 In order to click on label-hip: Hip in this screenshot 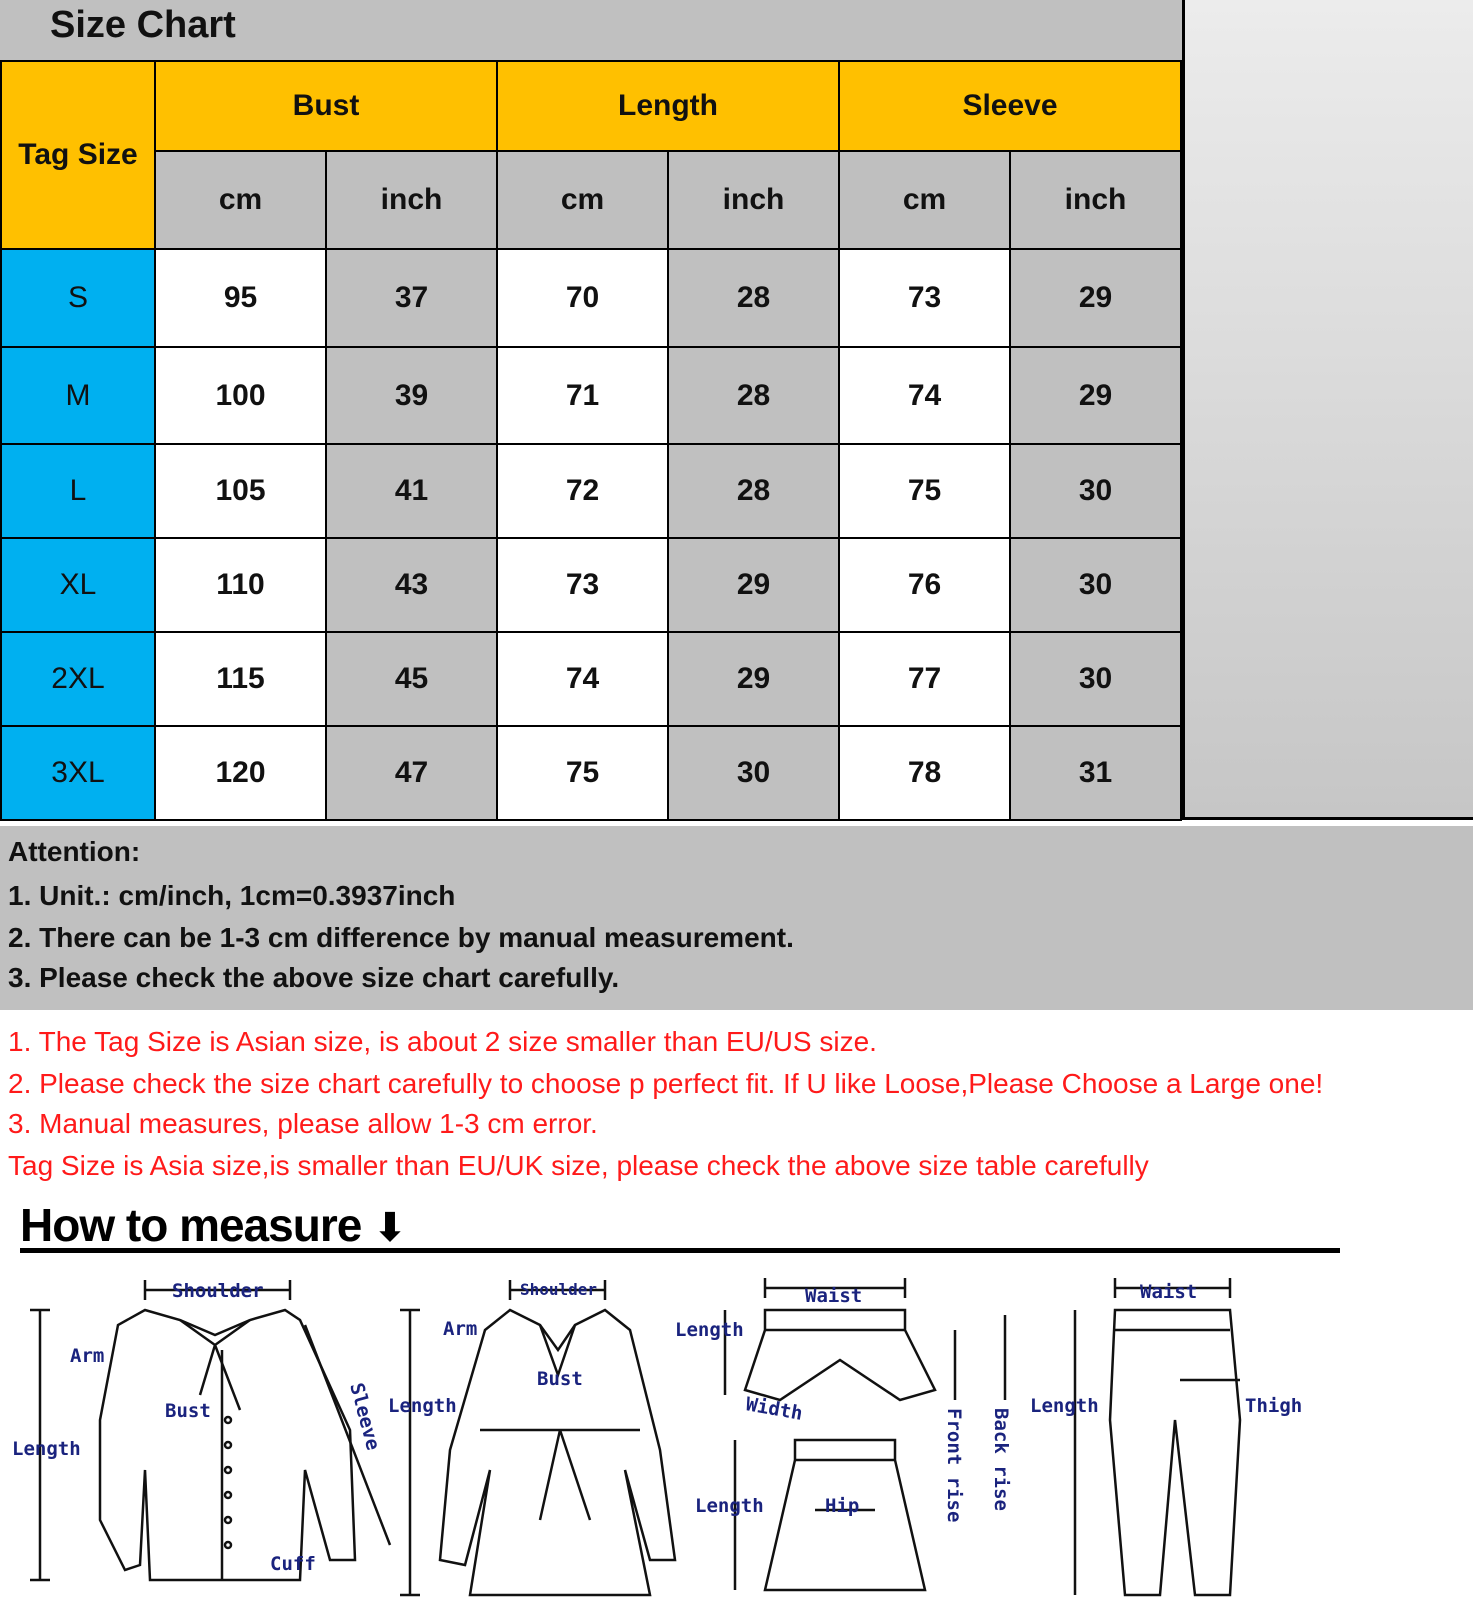, I will do `click(842, 1506)`.